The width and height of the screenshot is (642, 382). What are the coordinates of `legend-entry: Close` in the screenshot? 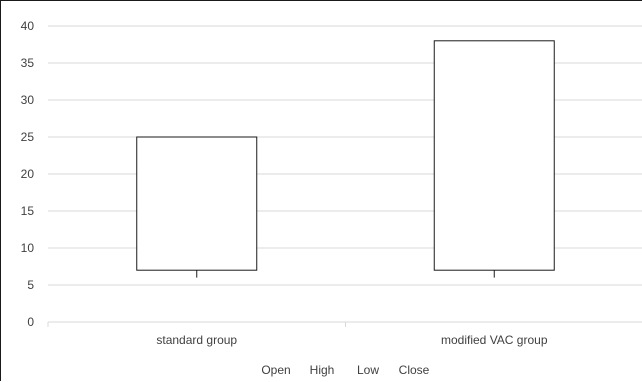 It's located at (414, 370).